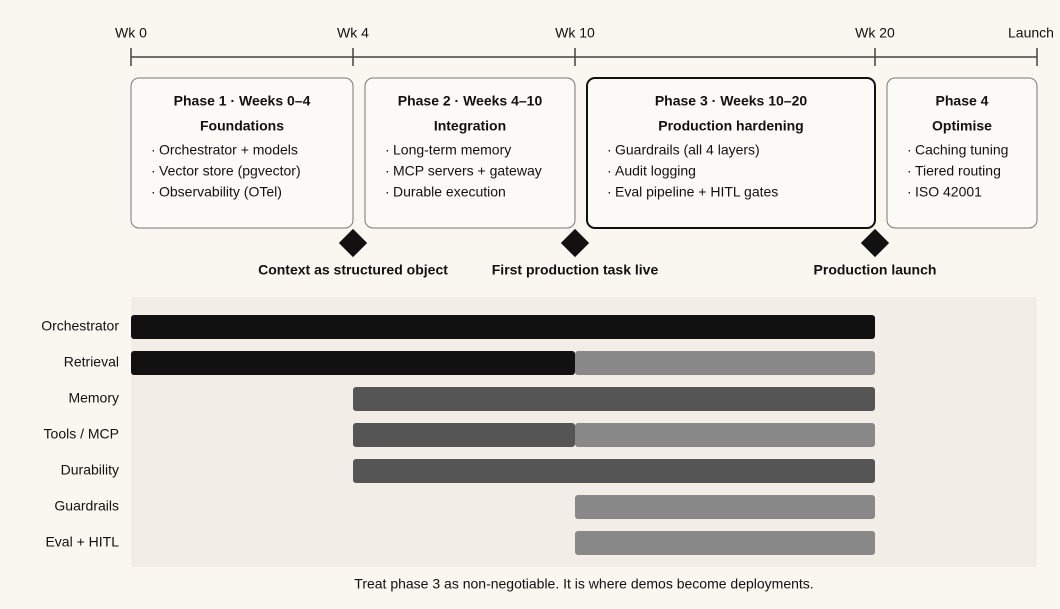  Describe the element at coordinates (875, 33) in the screenshot. I see `tick-label: Wk 20` at that location.